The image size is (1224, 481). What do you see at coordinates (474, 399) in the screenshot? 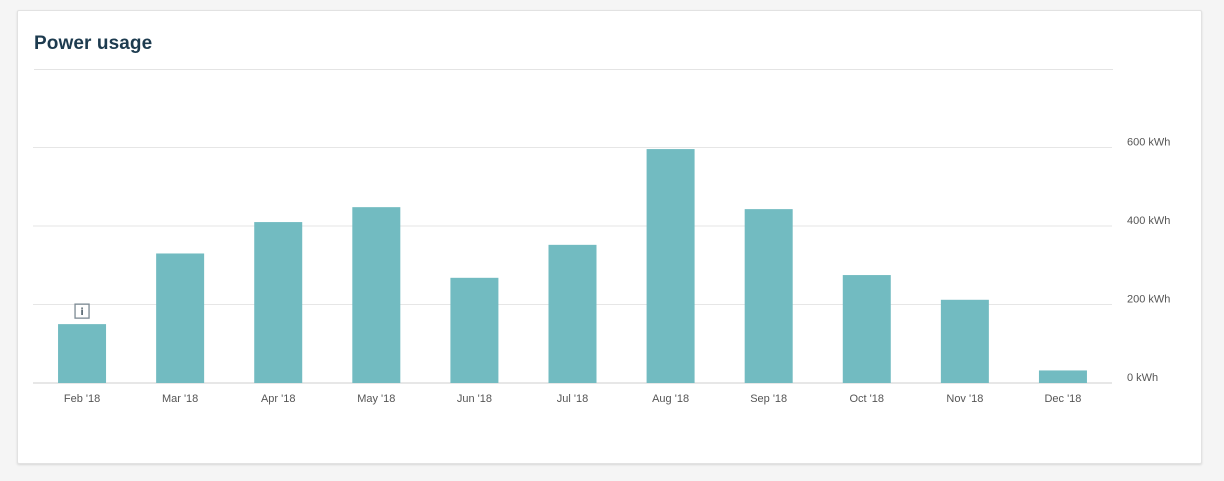
I see `x-tick-label: Jun '18` at bounding box center [474, 399].